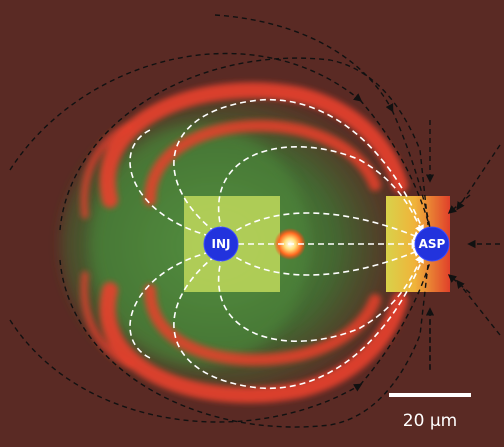  I want to click on aspirator-label: ASP, so click(432, 244).